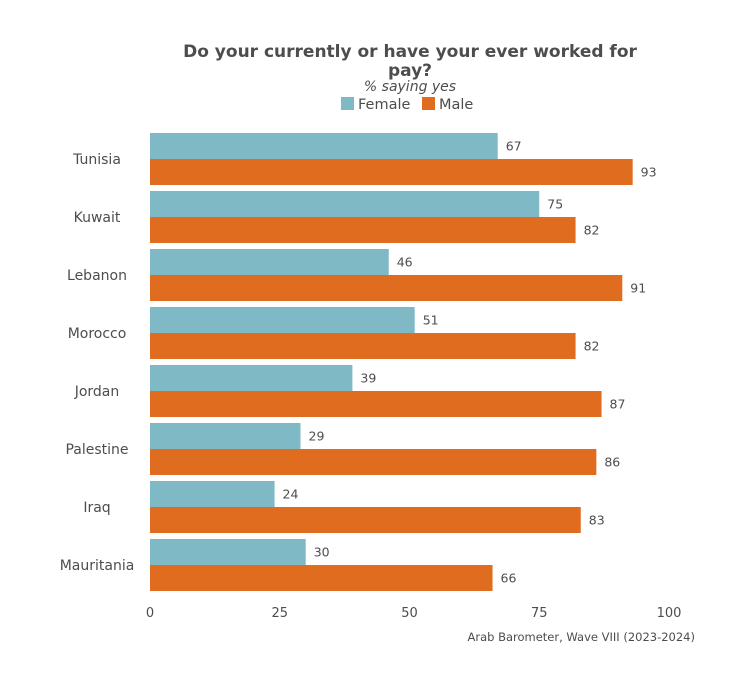 The width and height of the screenshot is (740, 683). Describe the element at coordinates (409, 613) in the screenshot. I see `x-tick-label-50: 50` at that location.